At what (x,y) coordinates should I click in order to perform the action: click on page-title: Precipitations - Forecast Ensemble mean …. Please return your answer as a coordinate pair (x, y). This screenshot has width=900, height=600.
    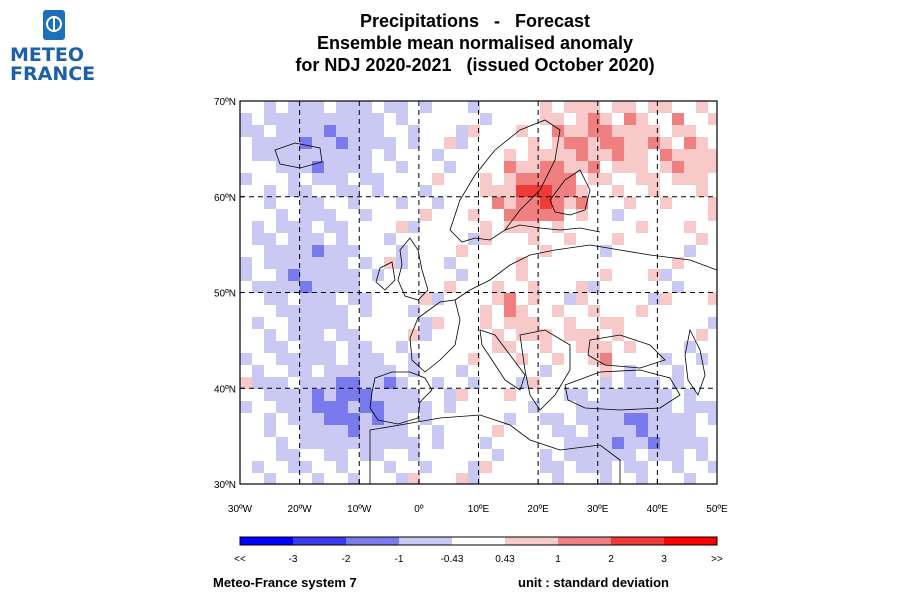
    Looking at the image, I should click on (475, 43).